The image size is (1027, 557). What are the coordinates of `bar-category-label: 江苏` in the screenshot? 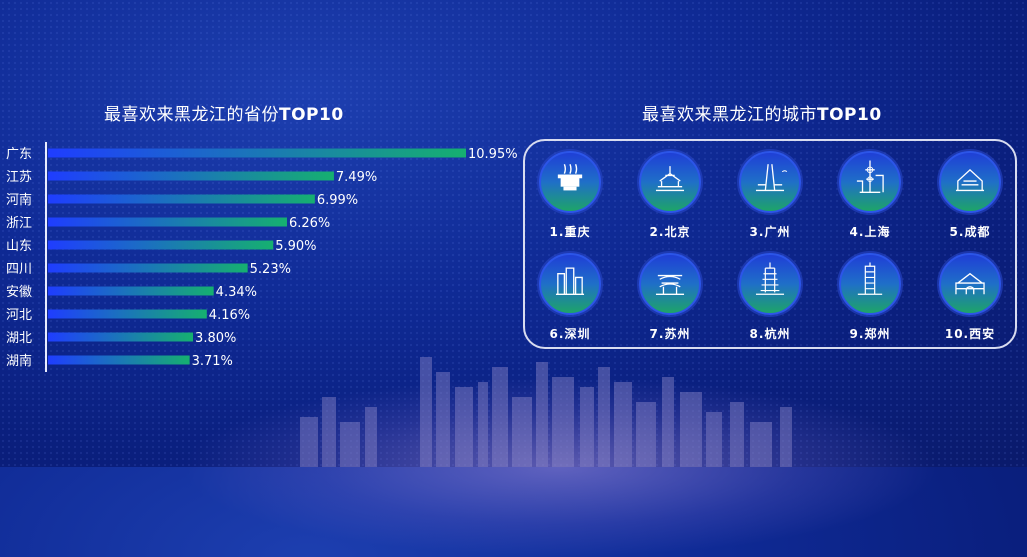 It's located at (19, 177).